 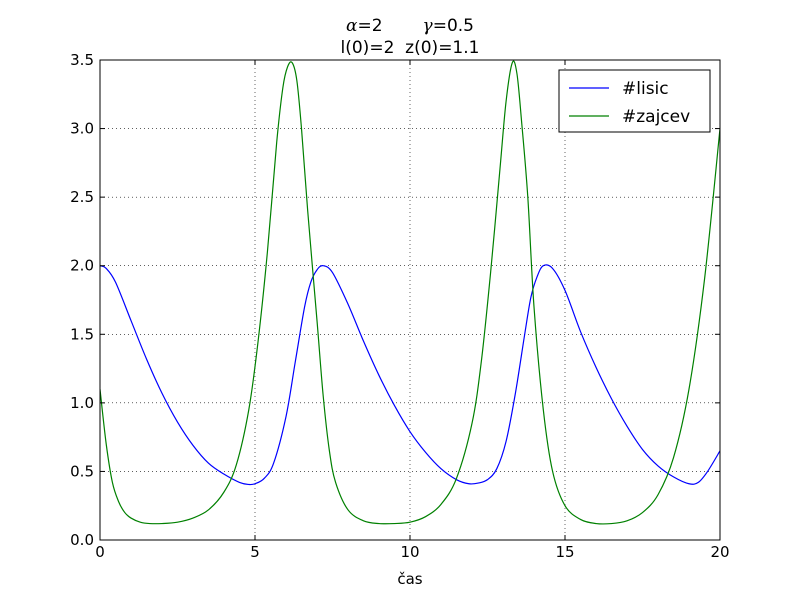 What do you see at coordinates (82, 540) in the screenshot?
I see `y-tick-label: 0.0` at bounding box center [82, 540].